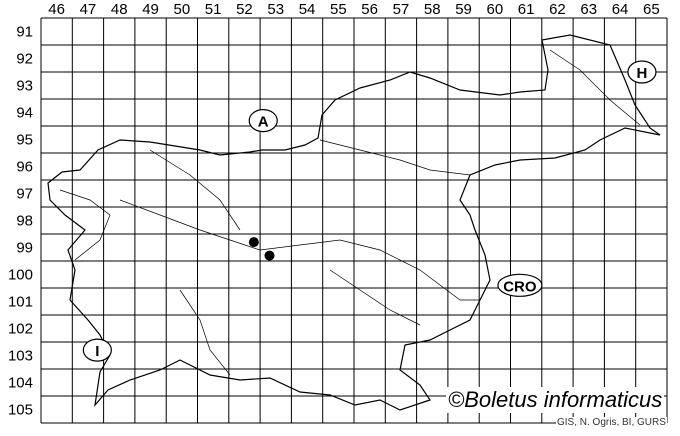  What do you see at coordinates (56, 9) in the screenshot?
I see `column-label: 46` at bounding box center [56, 9].